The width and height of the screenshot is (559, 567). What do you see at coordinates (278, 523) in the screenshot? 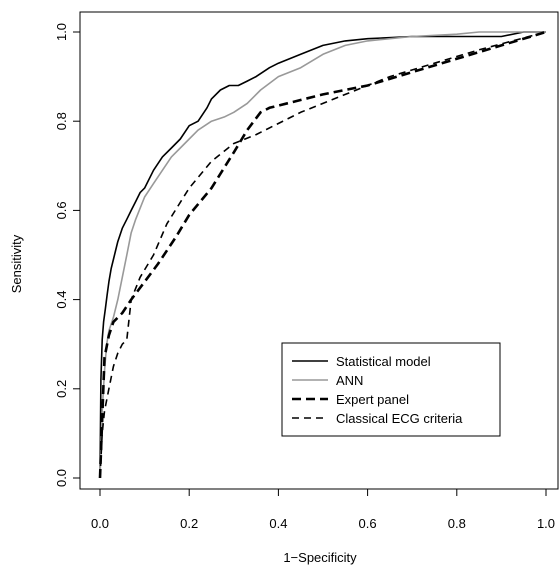
I see `x-tick-label: 0.4` at bounding box center [278, 523].